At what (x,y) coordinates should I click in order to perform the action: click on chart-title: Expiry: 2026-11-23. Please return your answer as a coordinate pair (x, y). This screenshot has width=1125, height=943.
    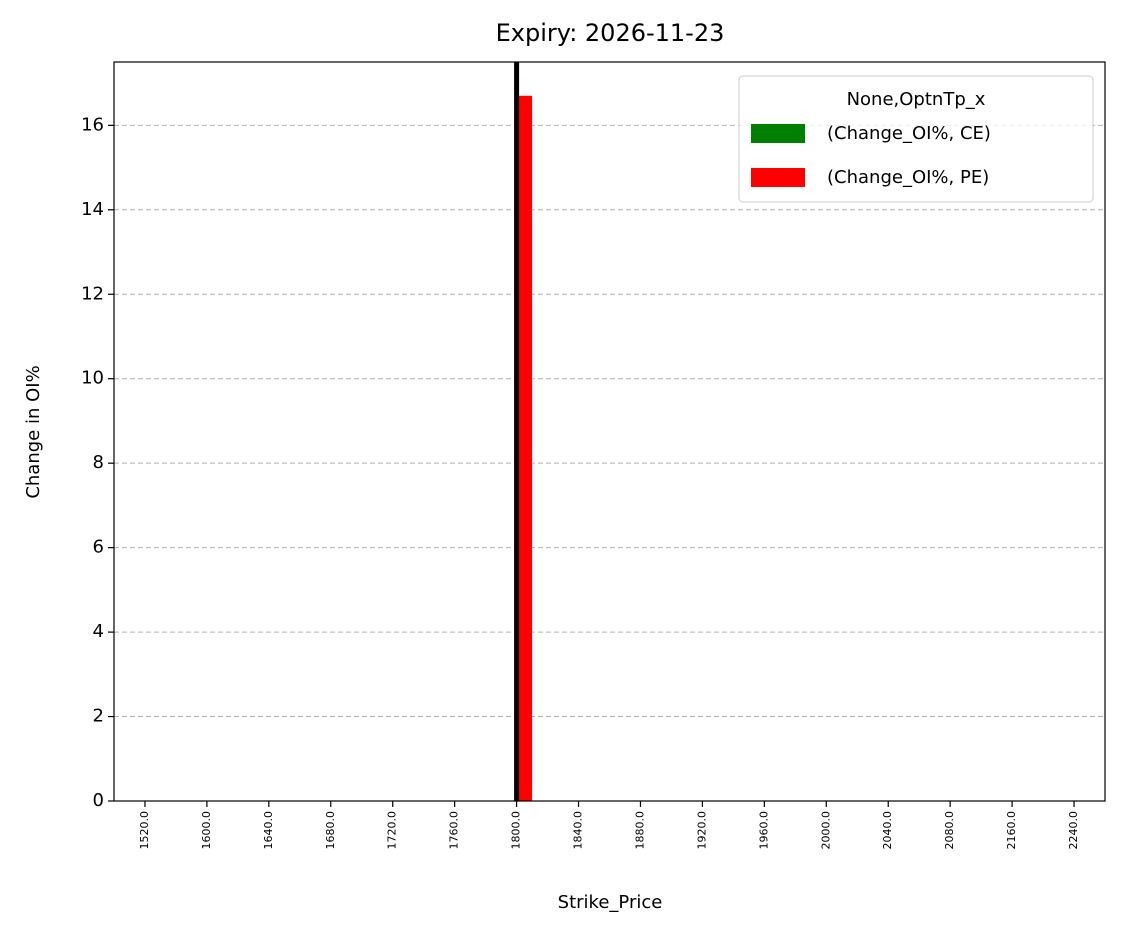
    Looking at the image, I should click on (610, 33).